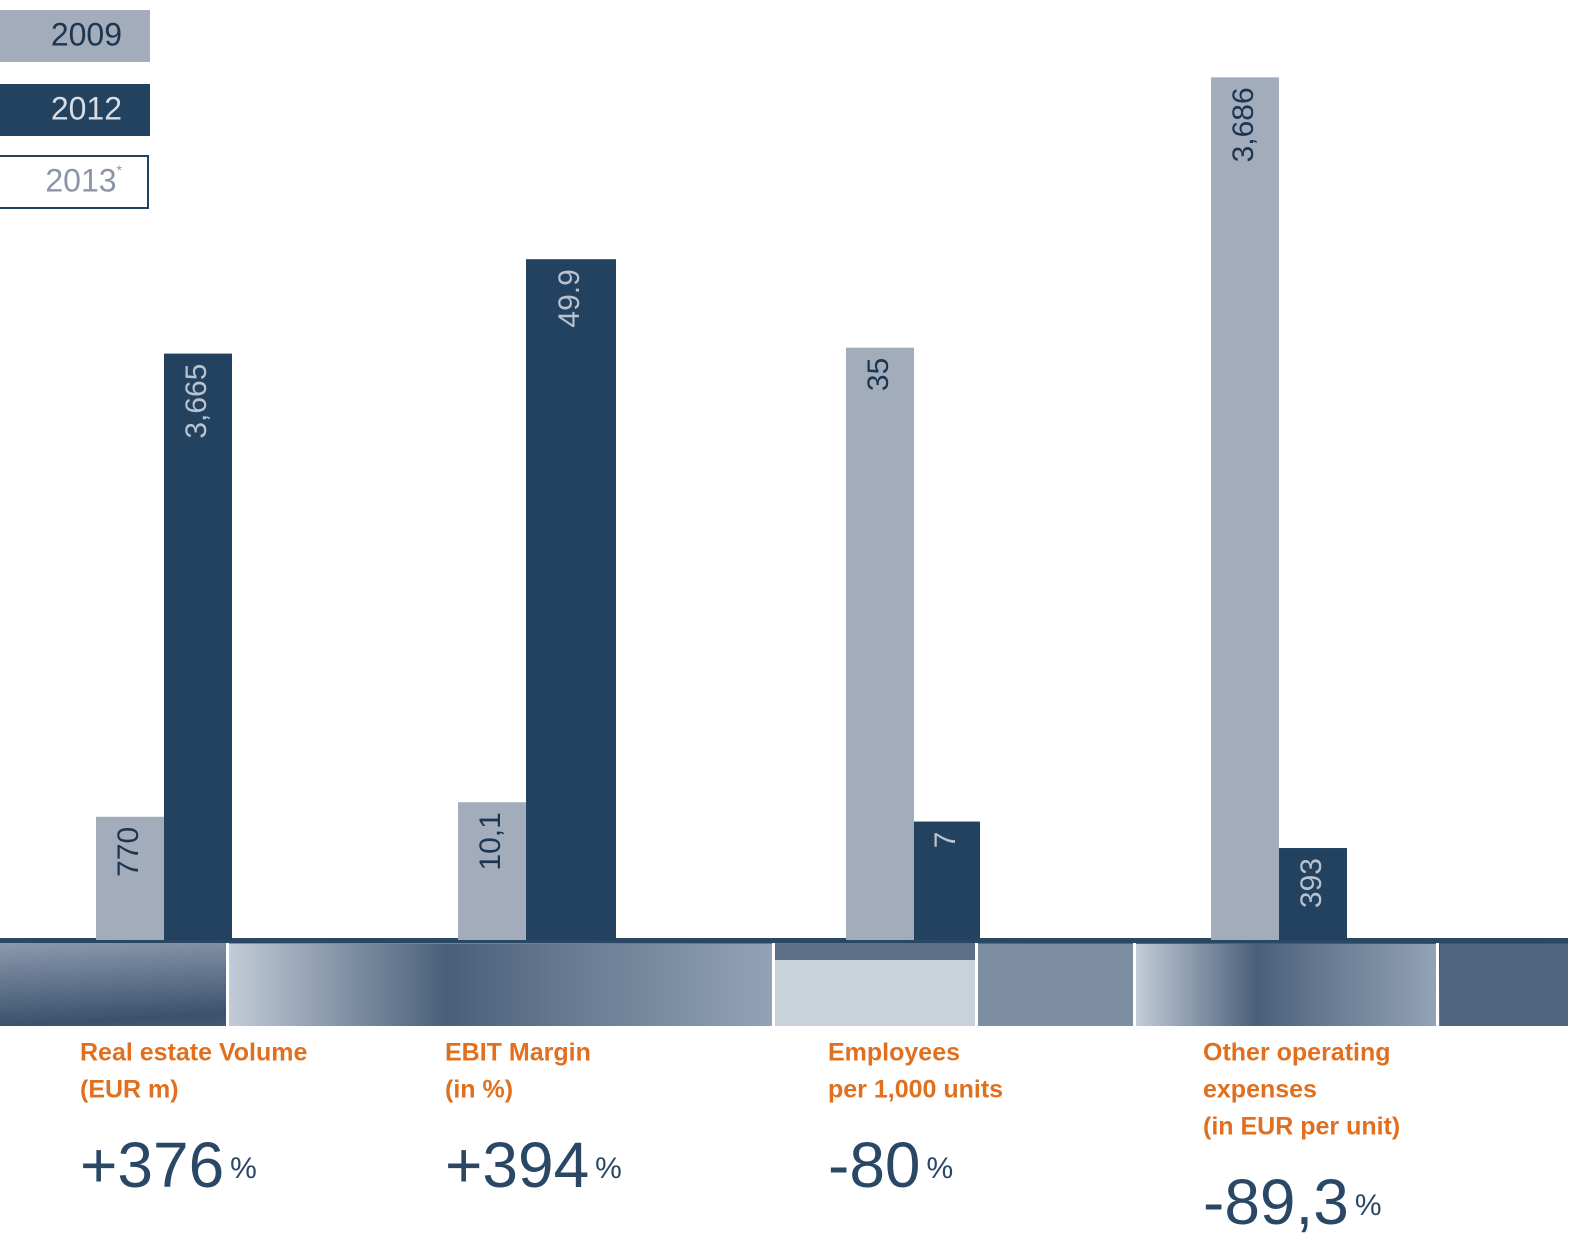  I want to click on change-value: +376%, so click(168, 1165).